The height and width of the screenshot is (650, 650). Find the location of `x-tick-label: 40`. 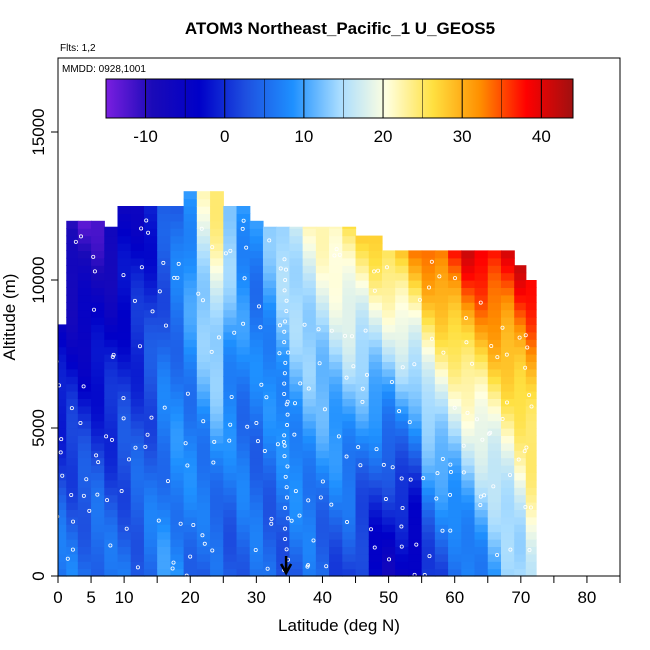

x-tick-label: 40 is located at coordinates (322, 597).